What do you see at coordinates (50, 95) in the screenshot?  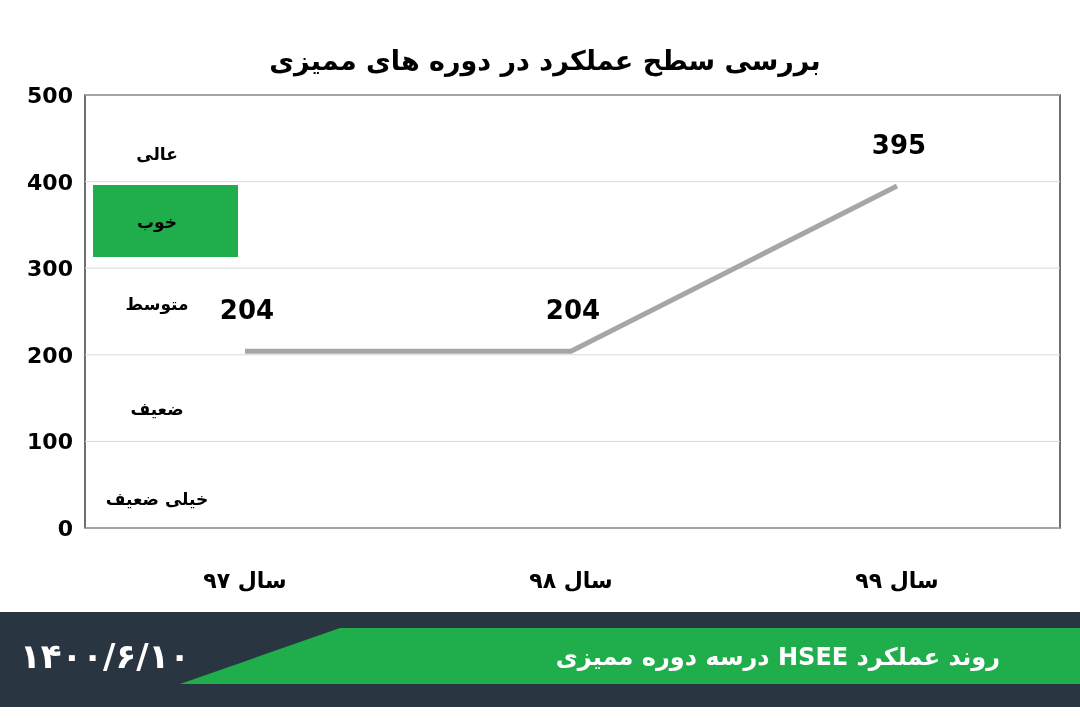 I see `y-tick-label: 500` at bounding box center [50, 95].